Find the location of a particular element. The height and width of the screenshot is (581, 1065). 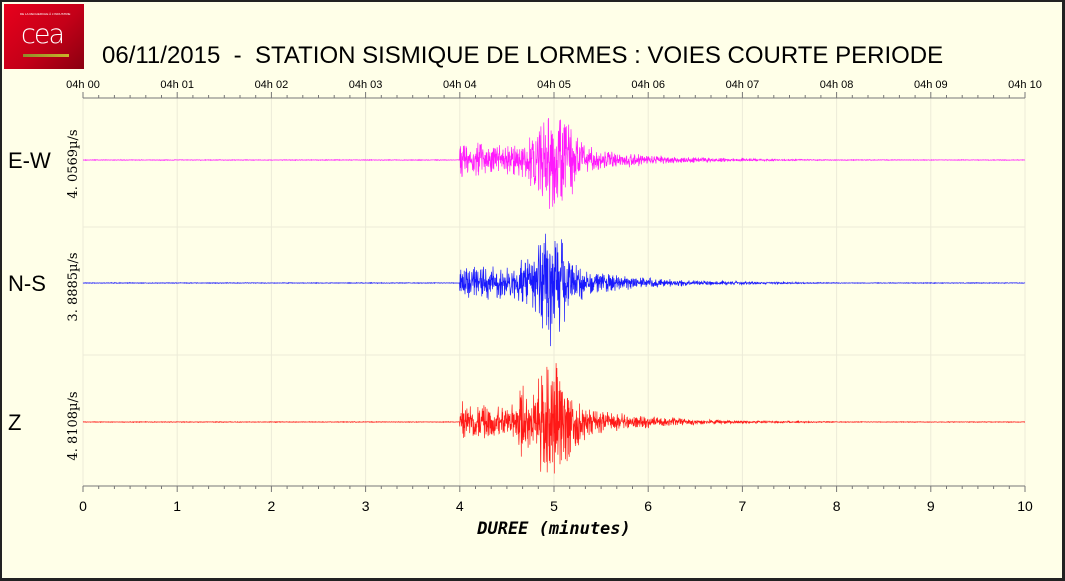

channel-label-z: Z is located at coordinates (14, 422).